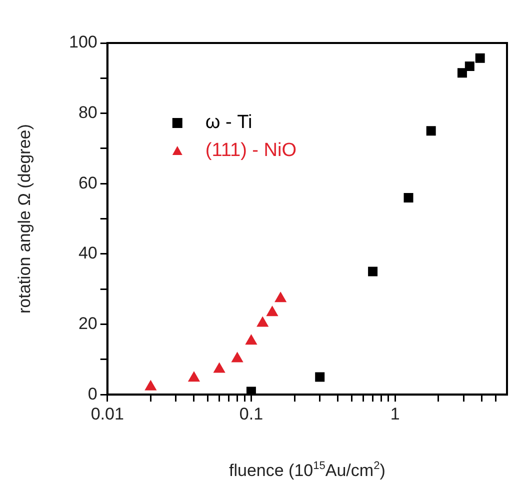  I want to click on y-tick-label: 60, so click(88, 182).